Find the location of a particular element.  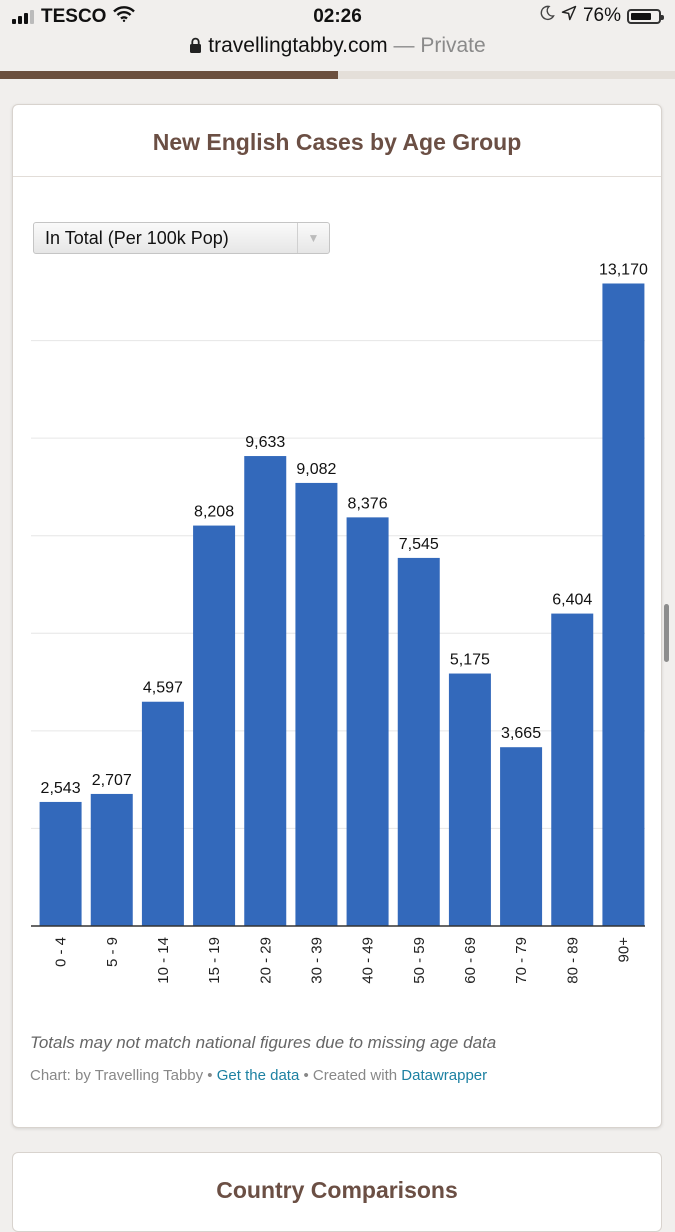

bar-value-label: 9,633 is located at coordinates (265, 442).